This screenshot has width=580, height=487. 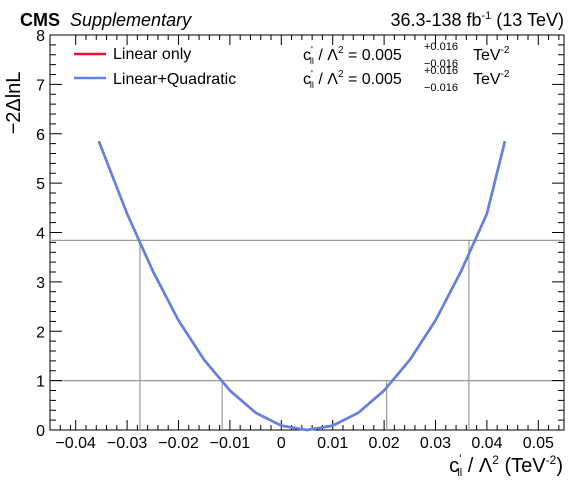 What do you see at coordinates (14, 103) in the screenshot?
I see `y-axis-label: −2ΔlnL` at bounding box center [14, 103].